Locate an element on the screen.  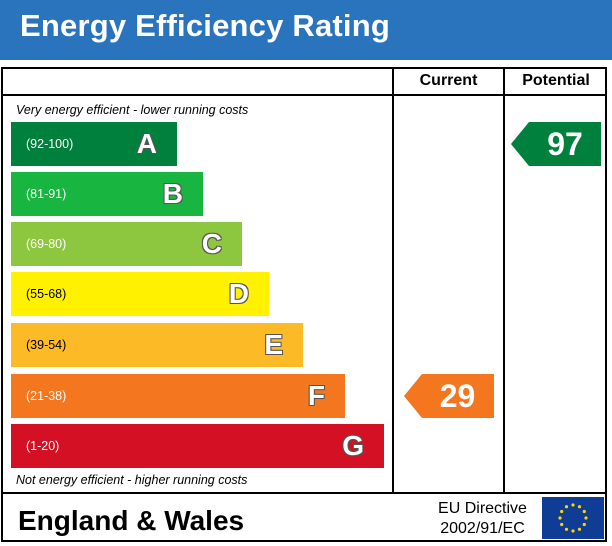
band-letter-label: D is located at coordinates (238, 293).